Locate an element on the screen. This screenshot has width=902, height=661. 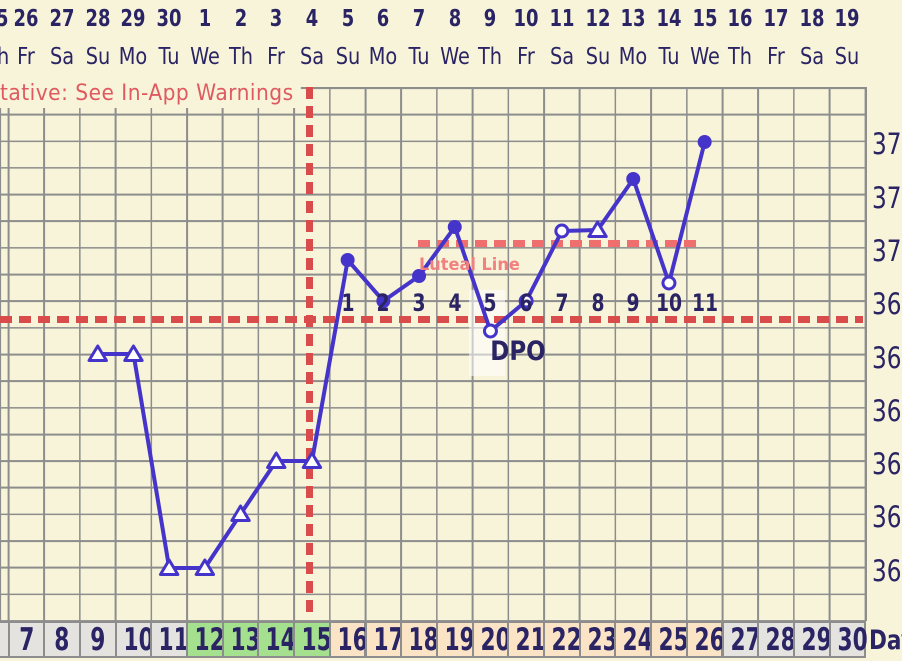
cycle-day-number: 12 is located at coordinates (209, 640).